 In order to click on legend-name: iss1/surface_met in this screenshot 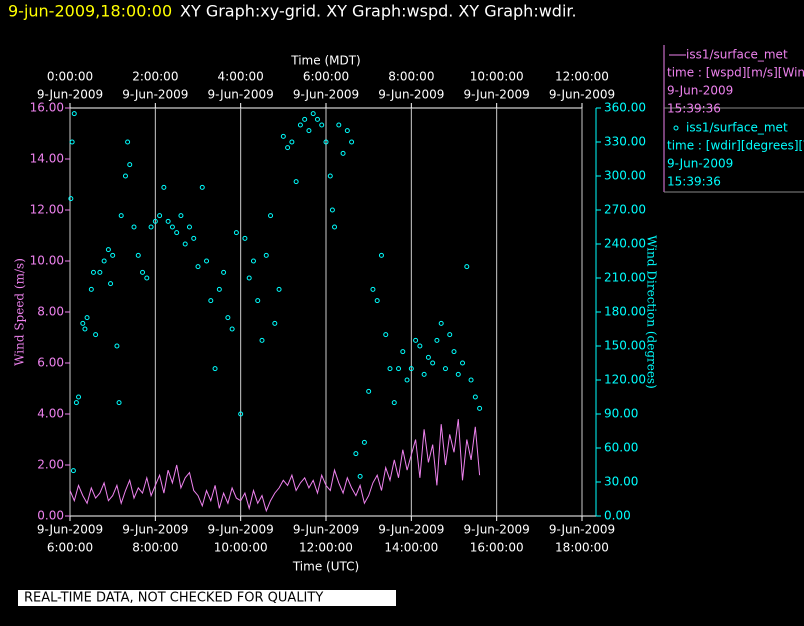, I will do `click(737, 55)`.